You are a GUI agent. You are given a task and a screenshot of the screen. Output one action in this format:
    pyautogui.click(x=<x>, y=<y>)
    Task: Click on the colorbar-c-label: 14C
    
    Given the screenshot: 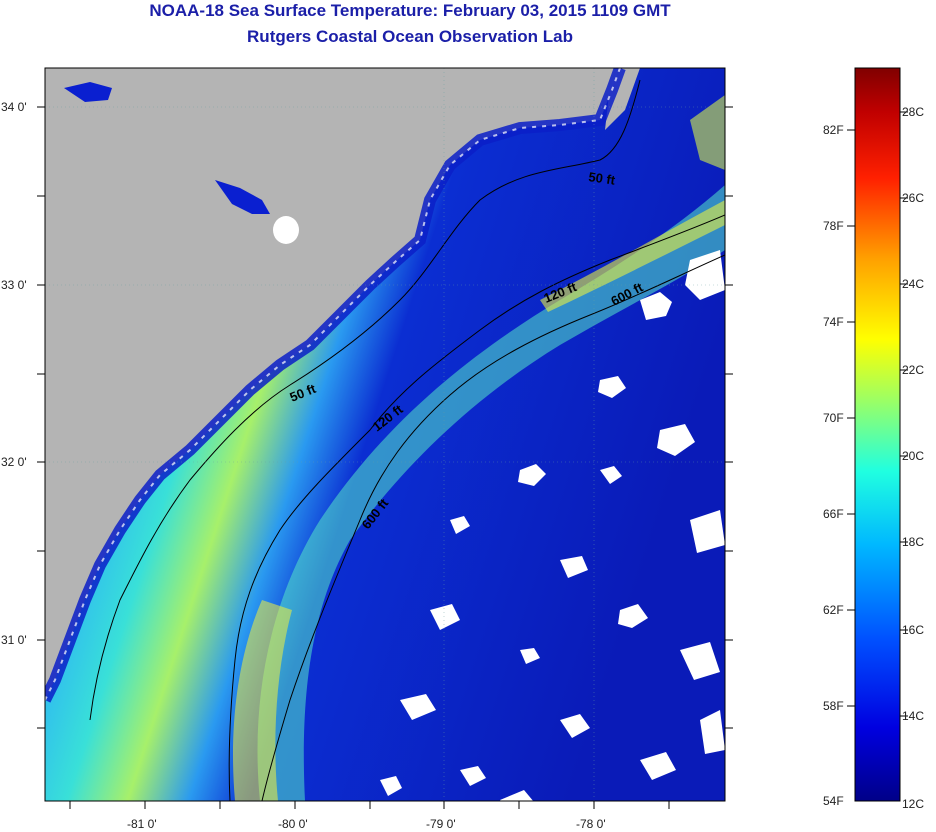 What is the action you would take?
    pyautogui.click(x=913, y=716)
    